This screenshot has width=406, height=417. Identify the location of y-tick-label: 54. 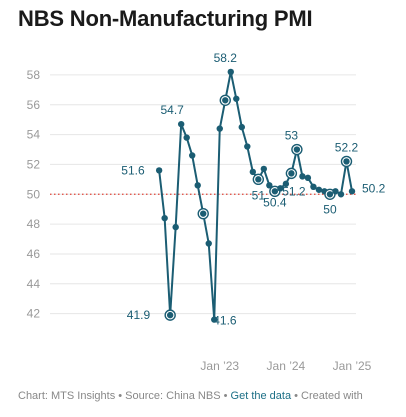
(34, 135).